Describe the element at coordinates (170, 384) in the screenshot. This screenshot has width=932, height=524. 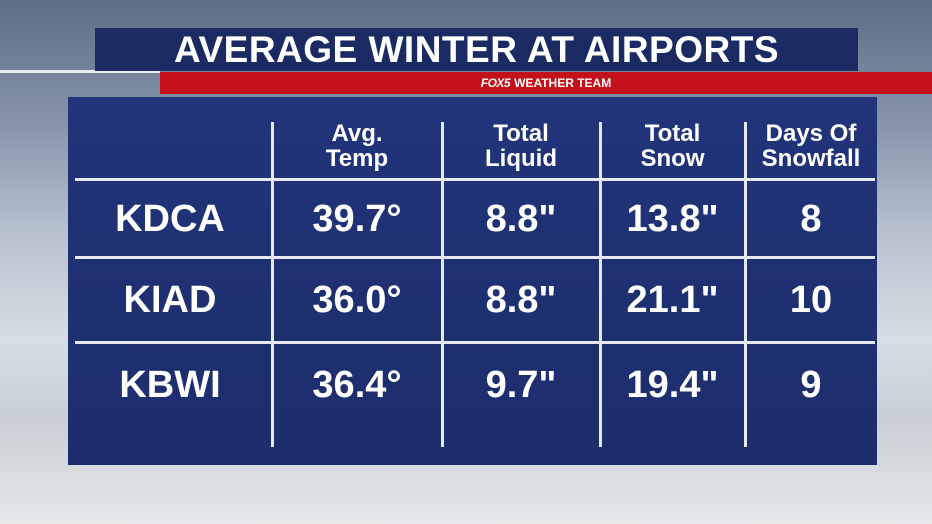
I see `airport-code: KBWI` at that location.